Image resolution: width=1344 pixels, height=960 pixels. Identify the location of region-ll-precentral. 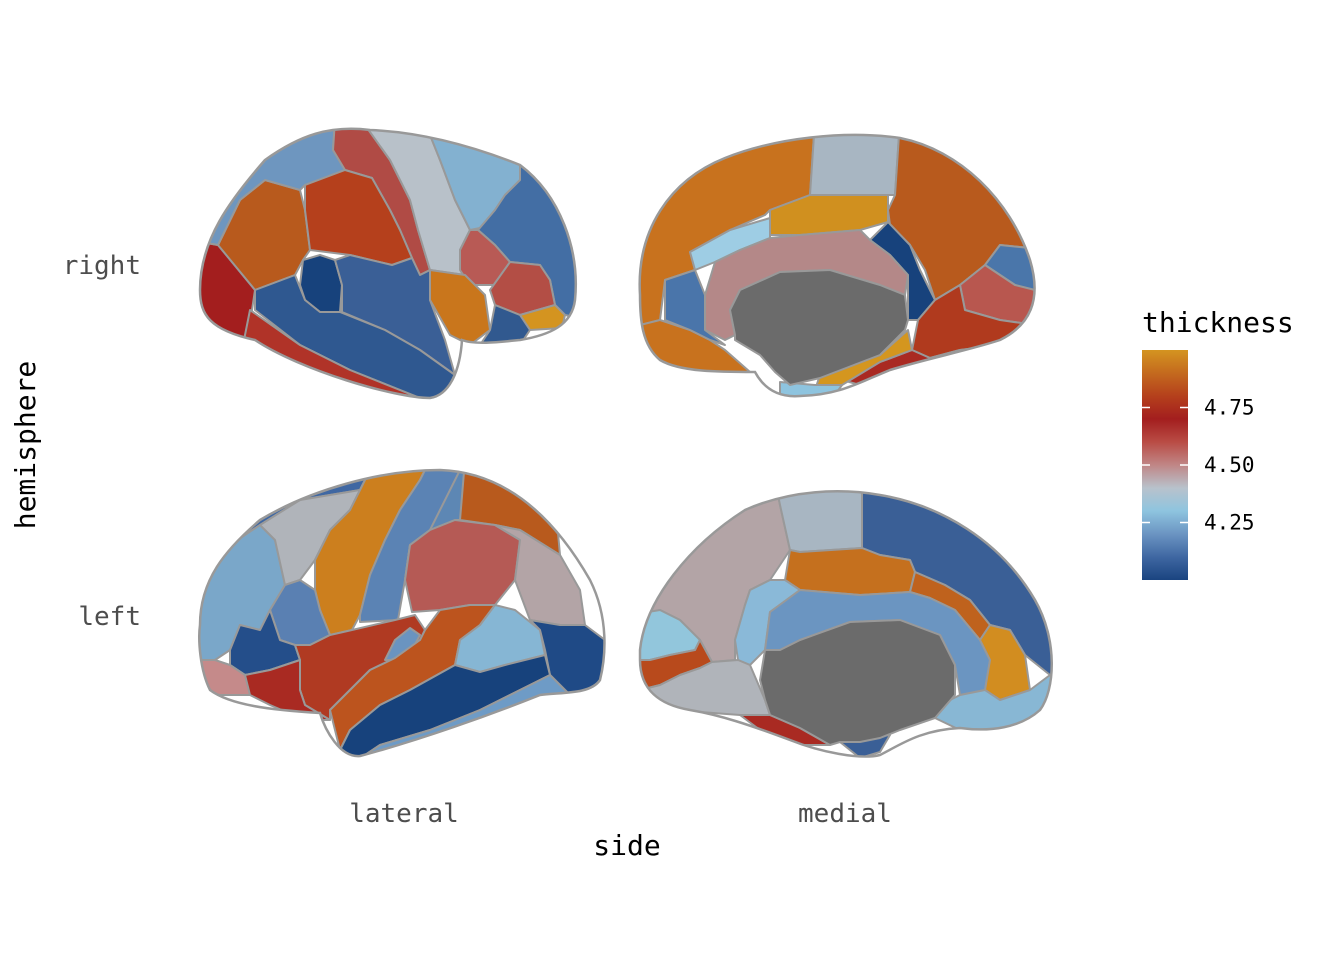
(372, 553).